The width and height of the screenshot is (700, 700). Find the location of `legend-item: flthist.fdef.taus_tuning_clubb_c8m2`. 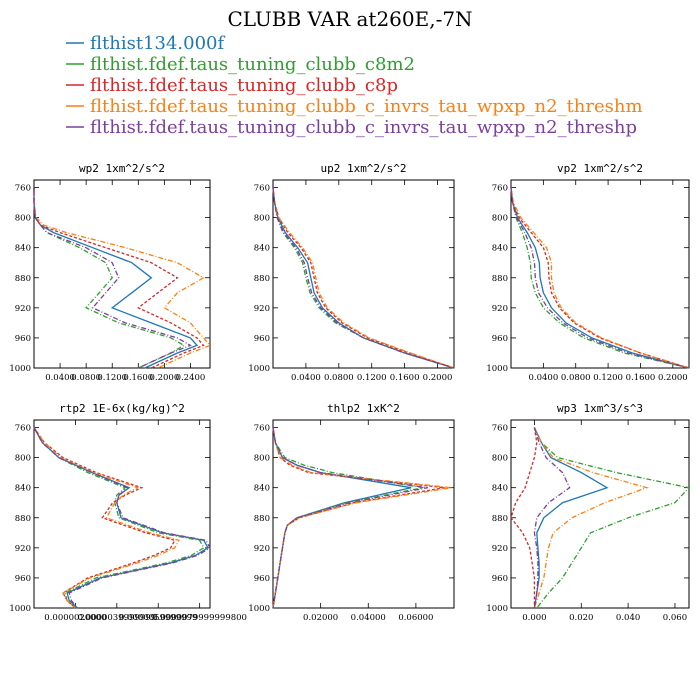

legend-item: flthist.fdef.taus_tuning_clubb_c8m2 is located at coordinates (240, 64).